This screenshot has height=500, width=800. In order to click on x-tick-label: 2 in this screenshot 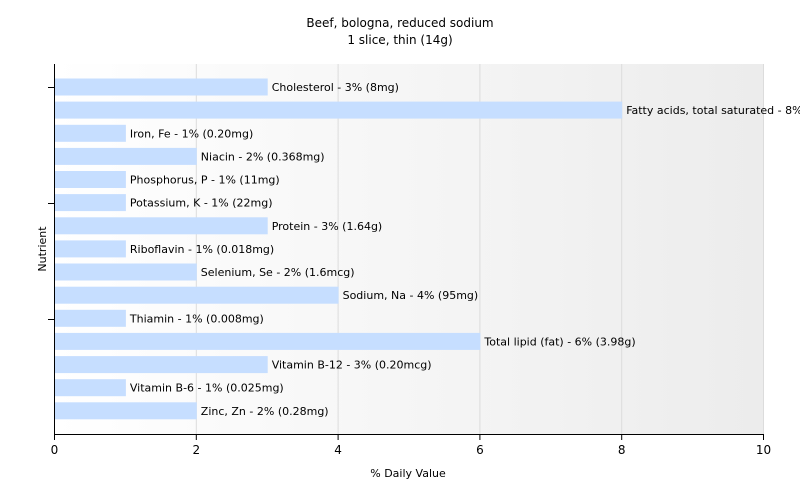, I will do `click(196, 450)`.